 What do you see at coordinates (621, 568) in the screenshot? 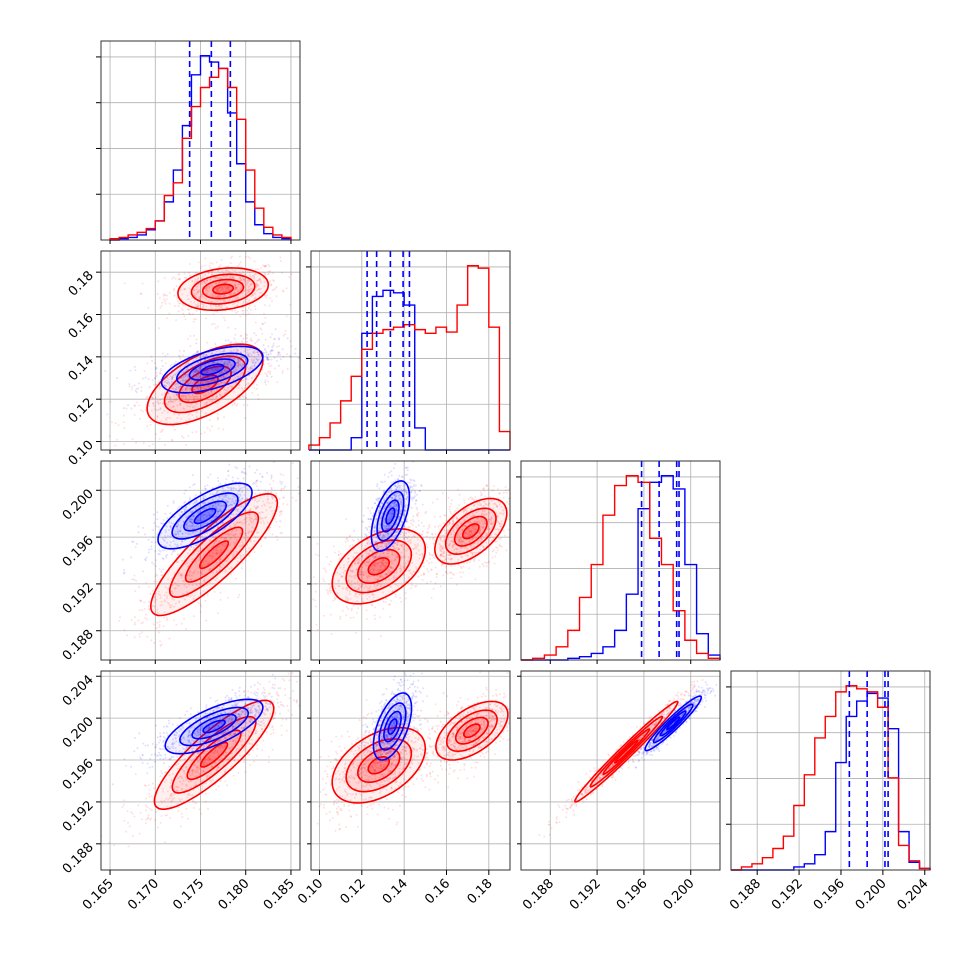
I see `histogram-red` at bounding box center [621, 568].